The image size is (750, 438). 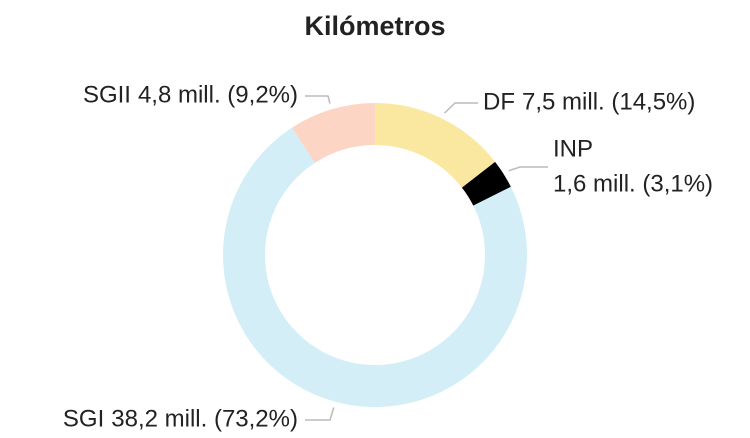 What do you see at coordinates (218, 94) in the screenshot?
I see `value-label: 4,8 mill. (9,2%)` at bounding box center [218, 94].